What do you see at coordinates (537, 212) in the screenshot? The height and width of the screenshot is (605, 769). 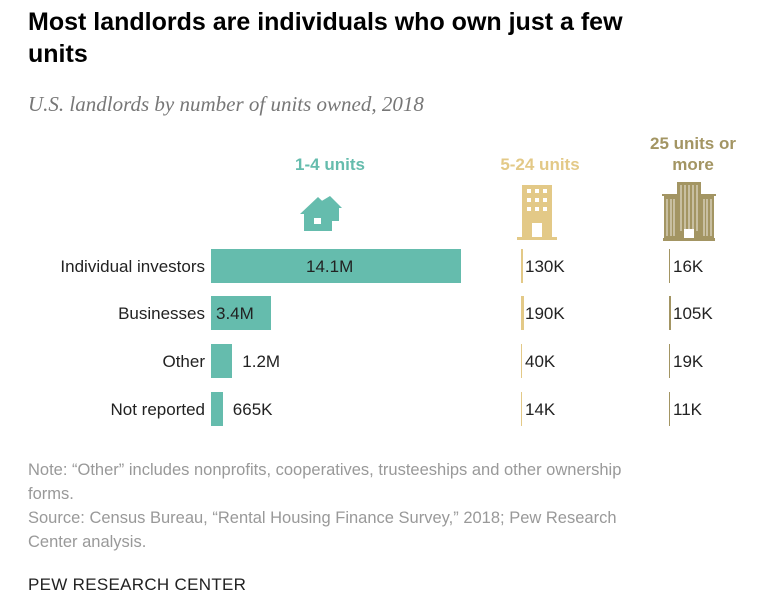 I see `building-icon` at bounding box center [537, 212].